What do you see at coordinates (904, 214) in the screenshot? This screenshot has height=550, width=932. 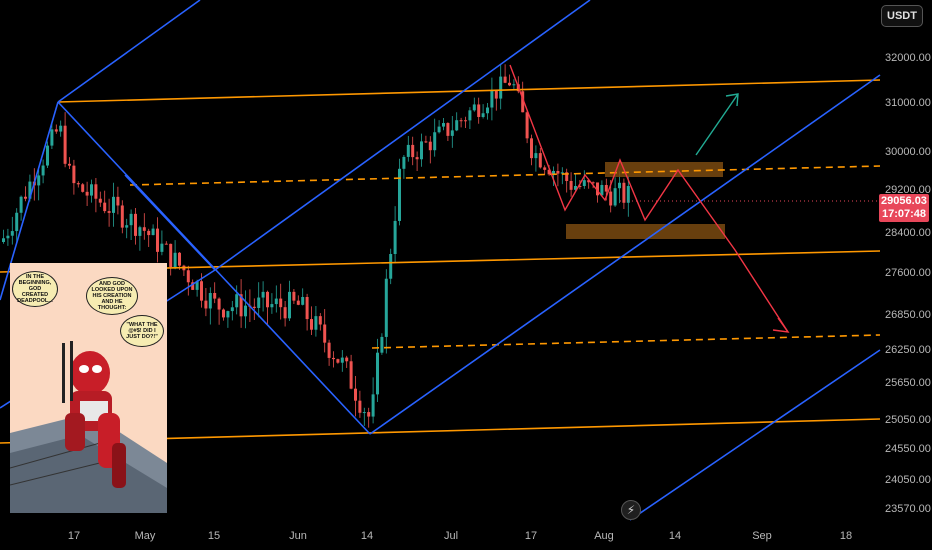 I see `candle-countdown: 17:07:48` at bounding box center [904, 214].